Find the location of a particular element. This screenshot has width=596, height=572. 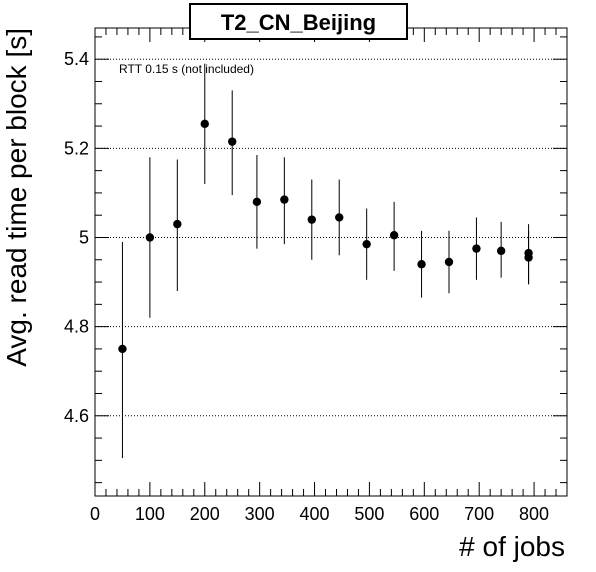

x-tick-labels: 0 100 200 300 400 500 600 700 800 is located at coordinates (319, 514).